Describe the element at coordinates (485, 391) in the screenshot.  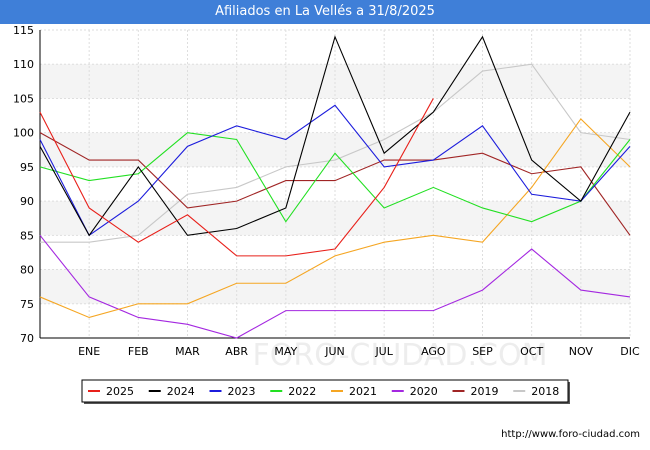
I see `legend-label-2019: 2019` at that location.